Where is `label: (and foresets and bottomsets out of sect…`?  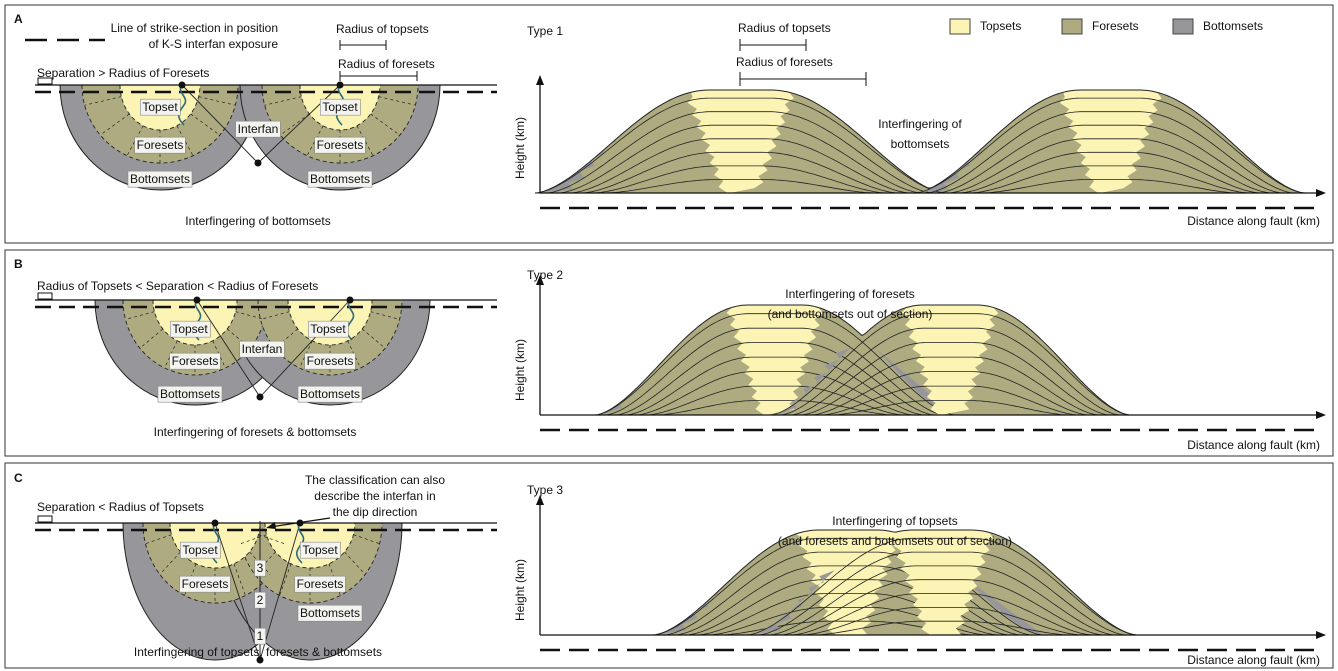
label: (and foresets and bottomsets out of sect… is located at coordinates (895, 541).